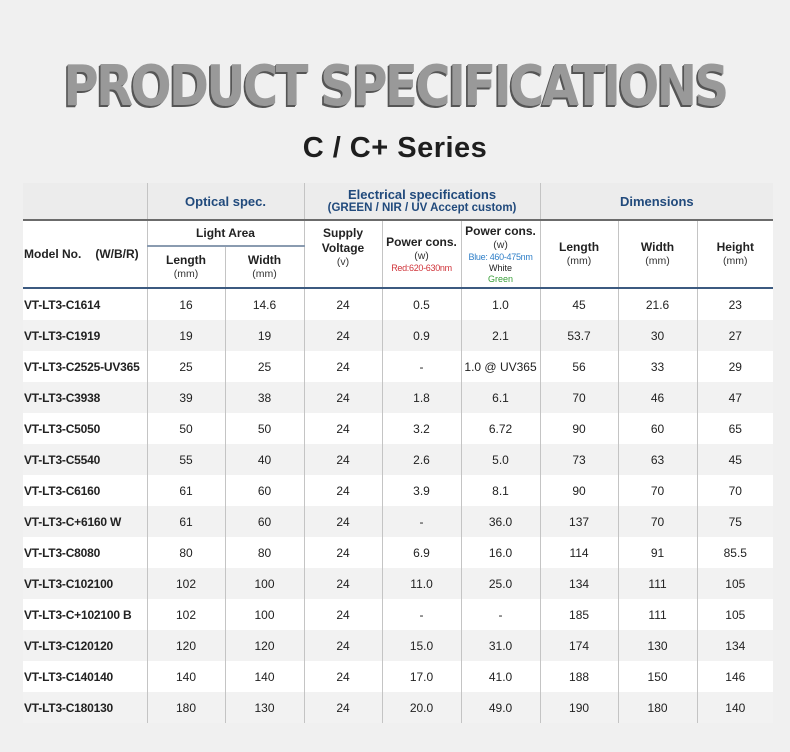  What do you see at coordinates (579, 490) in the screenshot?
I see `cell-dim-length: 90` at bounding box center [579, 490].